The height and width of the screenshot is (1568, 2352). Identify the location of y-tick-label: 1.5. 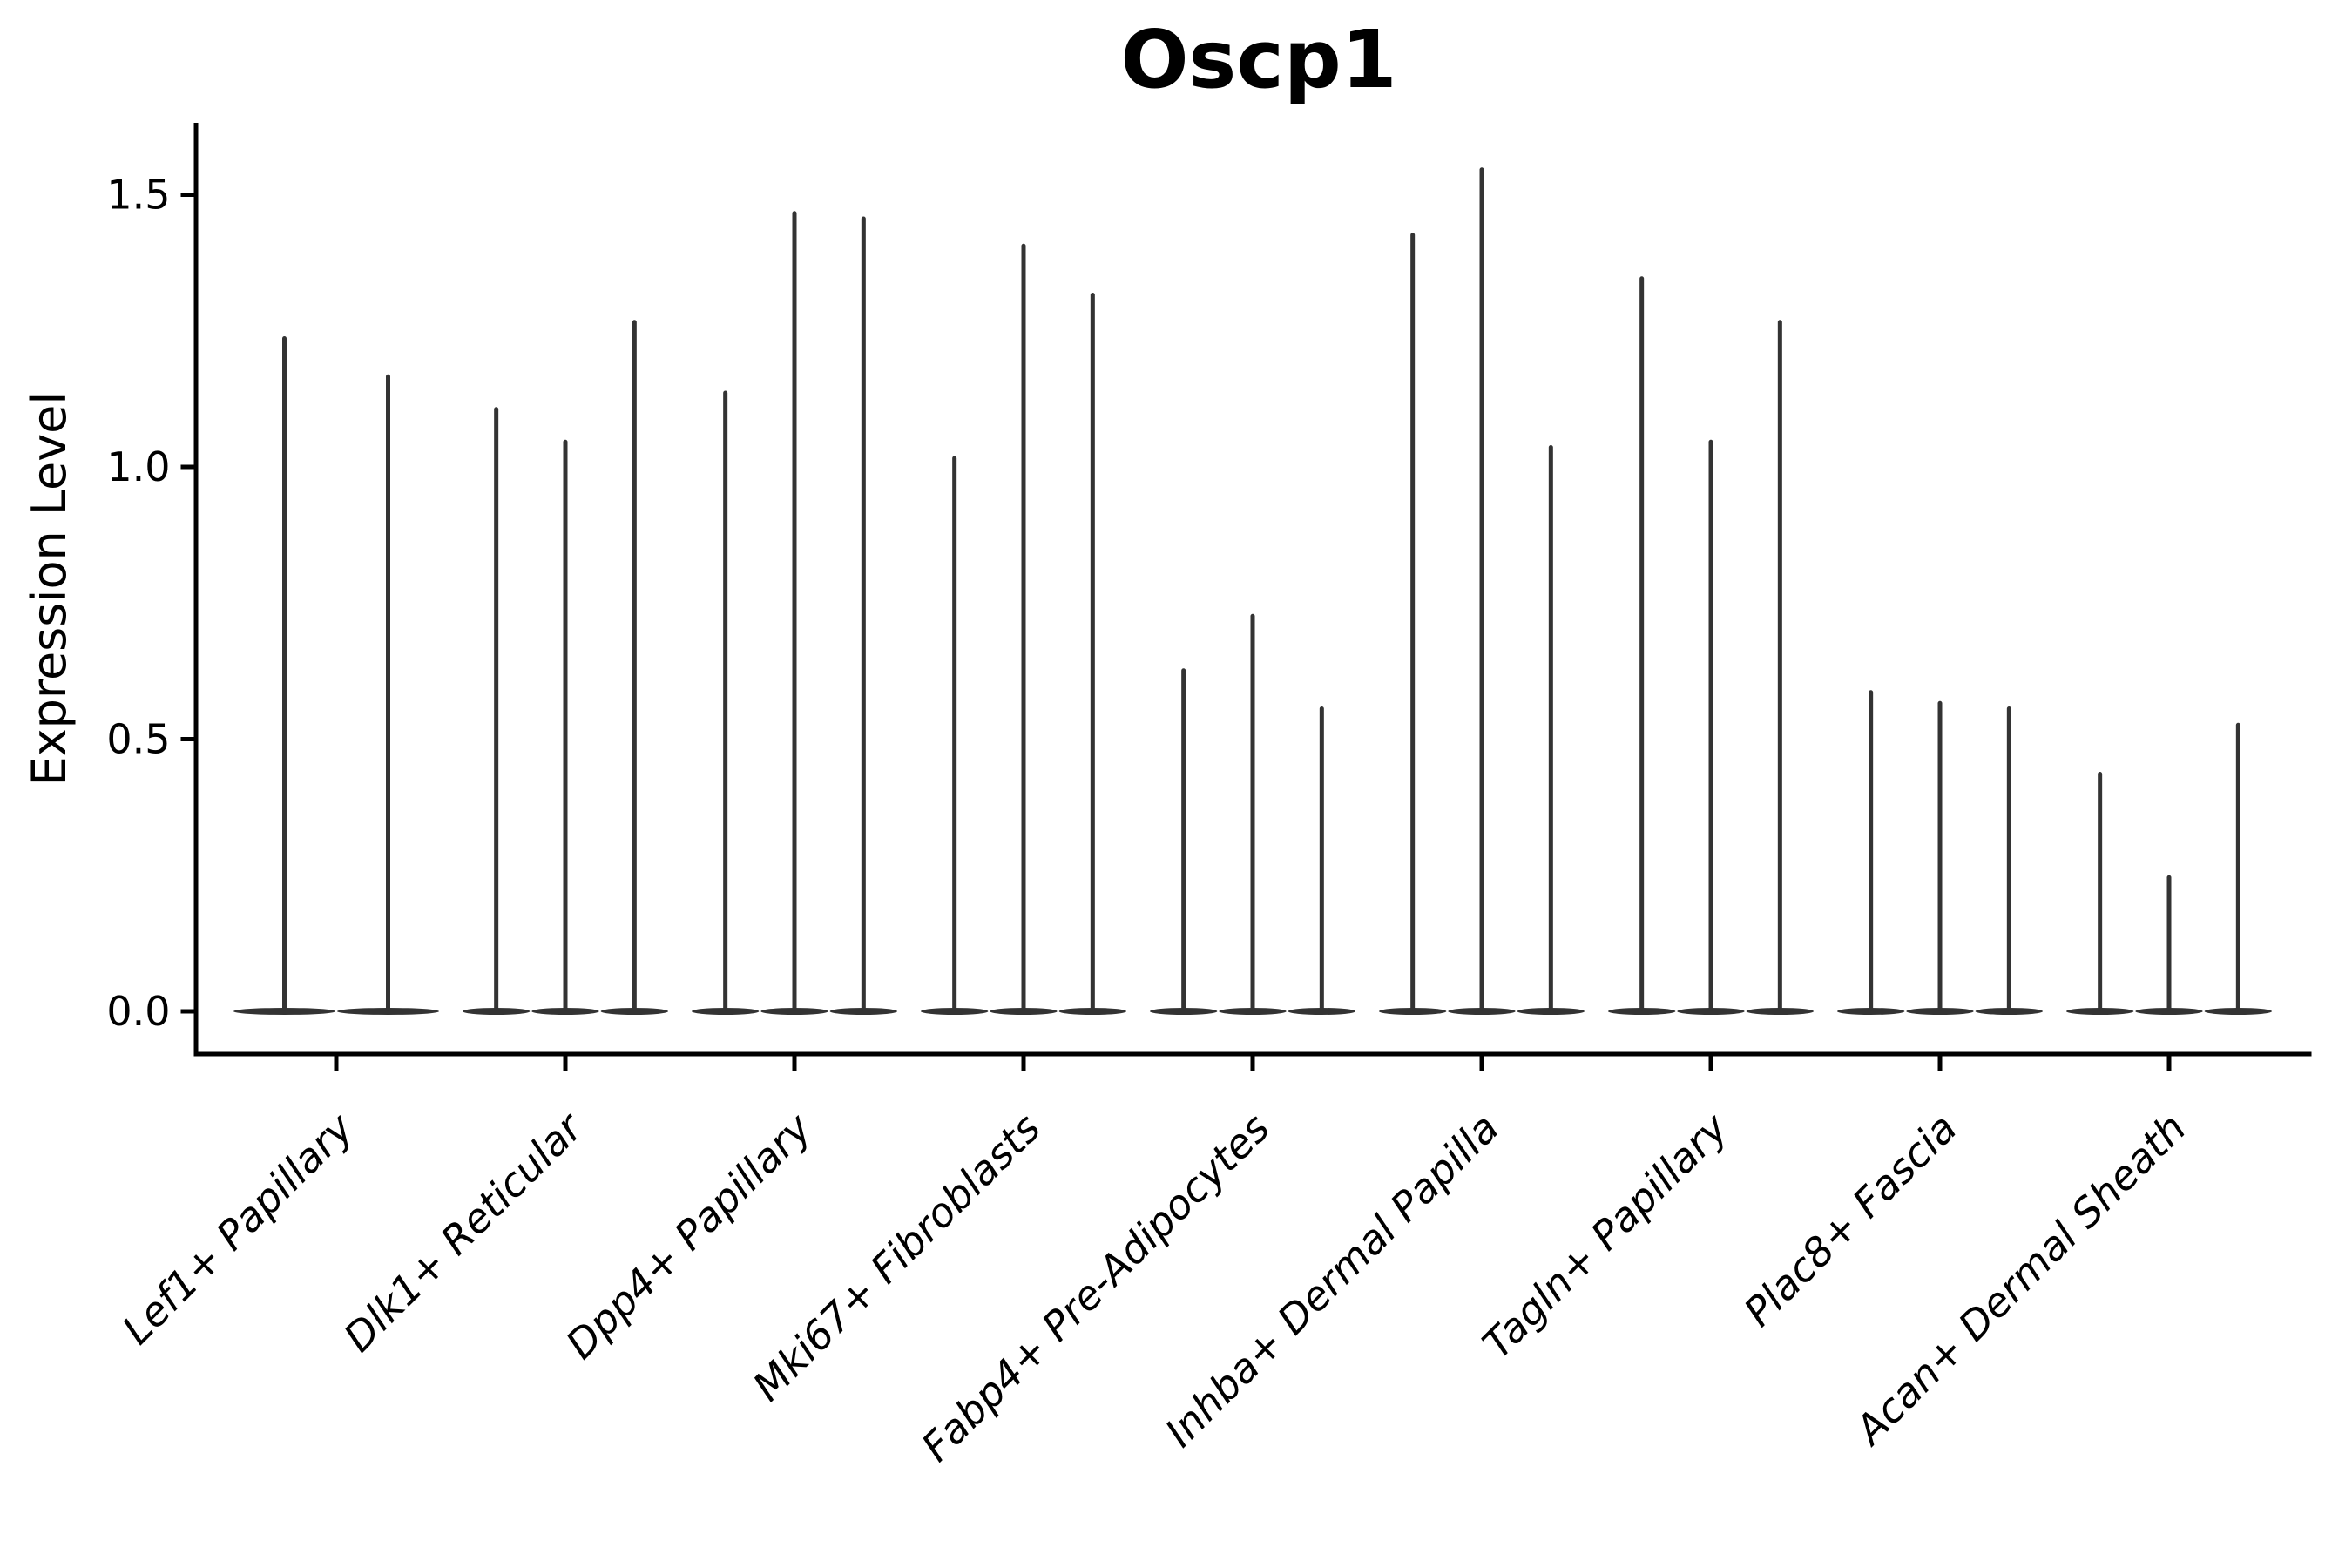
(138, 195).